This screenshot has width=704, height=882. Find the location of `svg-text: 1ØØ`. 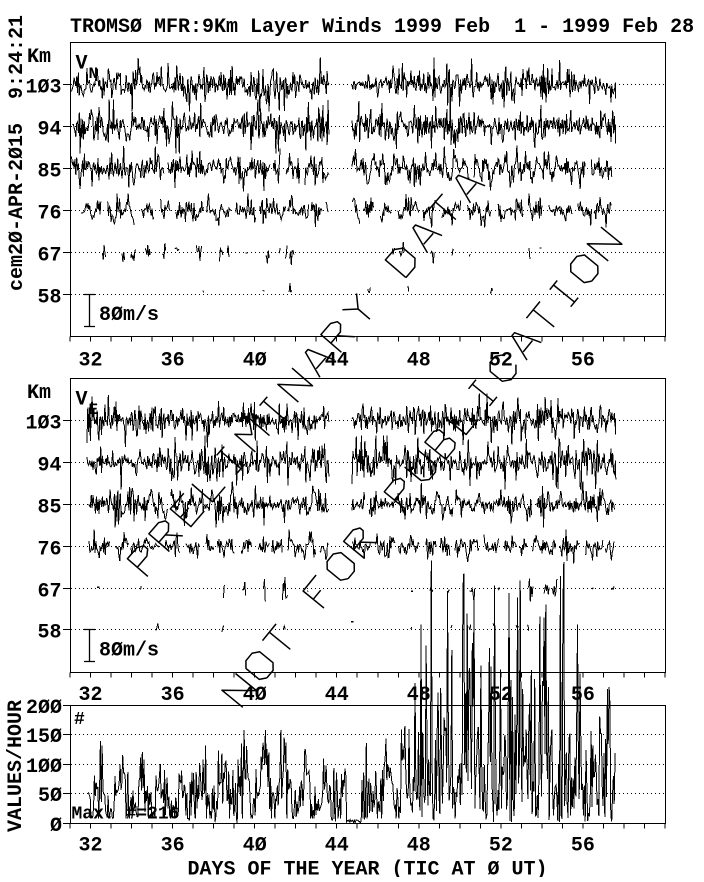

svg-text: 1ØØ is located at coordinates (44, 767).